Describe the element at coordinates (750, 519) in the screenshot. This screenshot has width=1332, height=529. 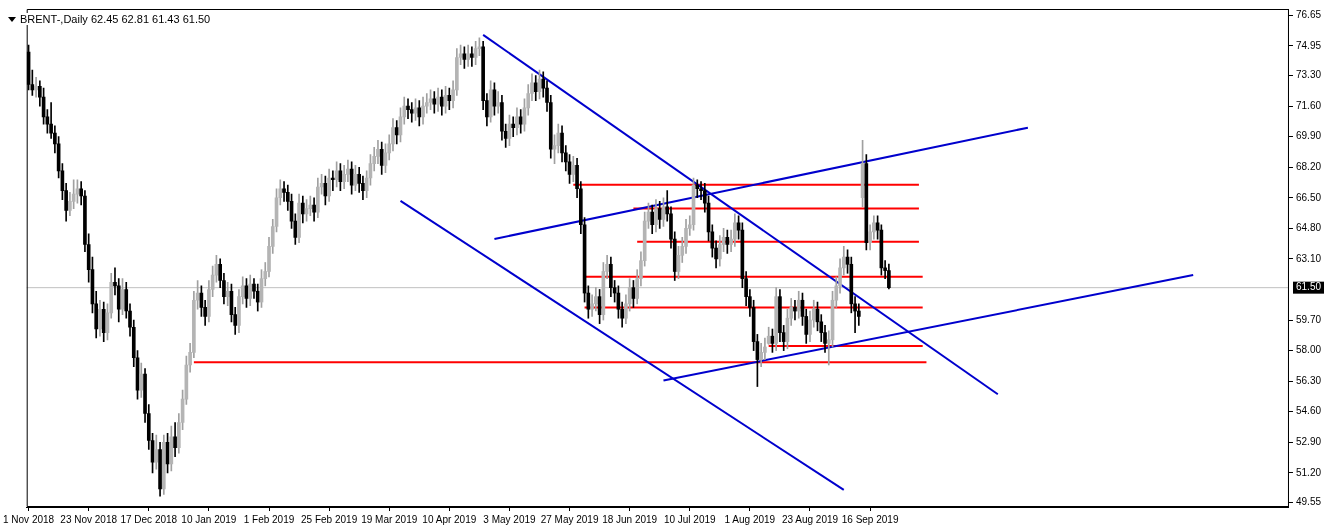
I see `x-tick-label: 1 Aug 2019` at that location.